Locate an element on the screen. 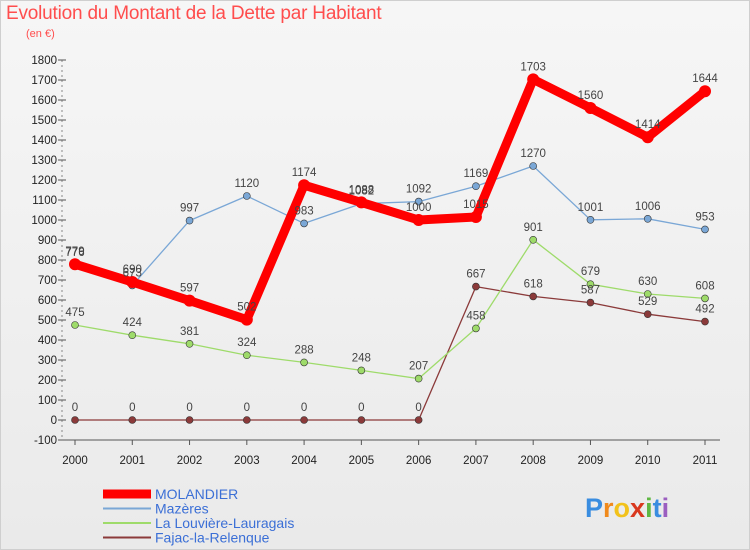  y-tick-label: 1700 is located at coordinates (44, 81).